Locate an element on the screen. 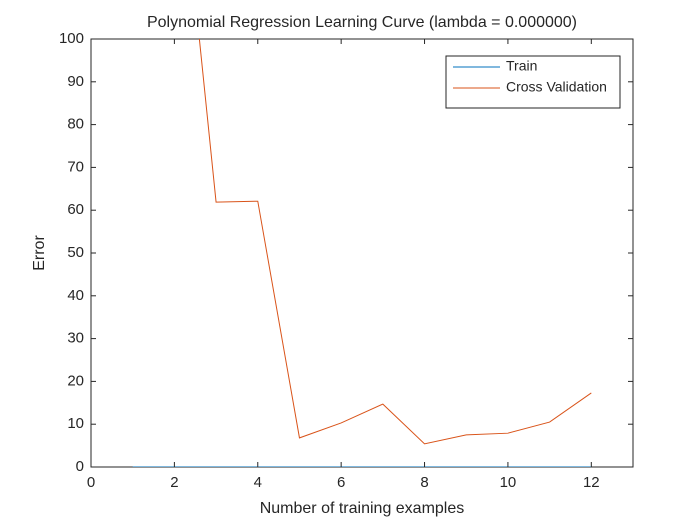 The height and width of the screenshot is (525, 700). y-tick-label: 80 is located at coordinates (75, 124).